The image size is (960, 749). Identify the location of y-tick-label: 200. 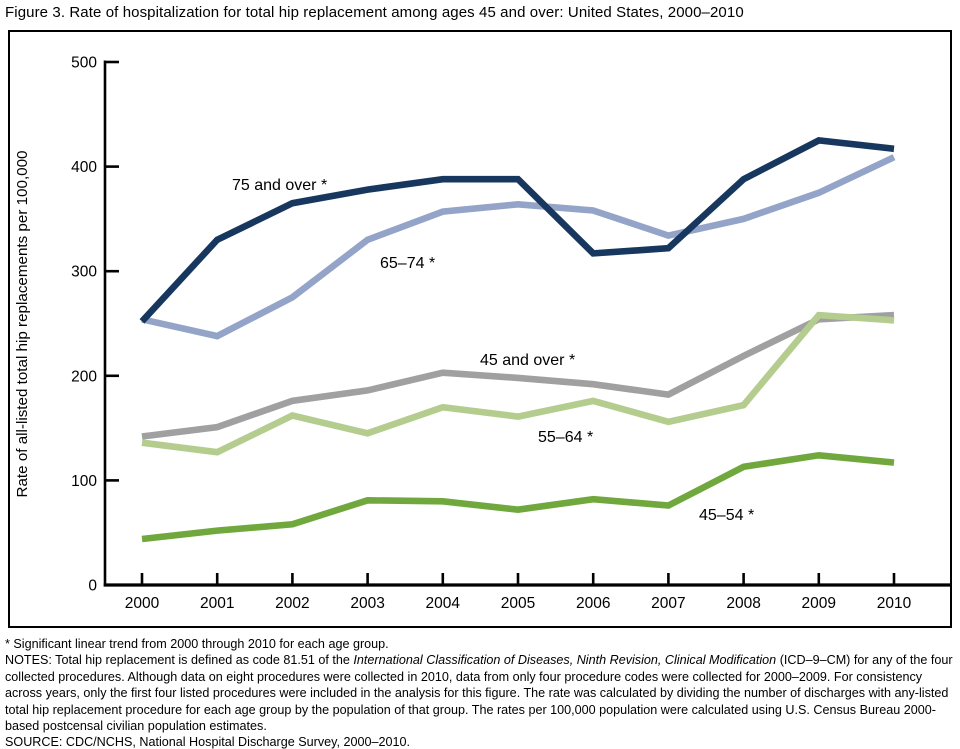
(84, 376).